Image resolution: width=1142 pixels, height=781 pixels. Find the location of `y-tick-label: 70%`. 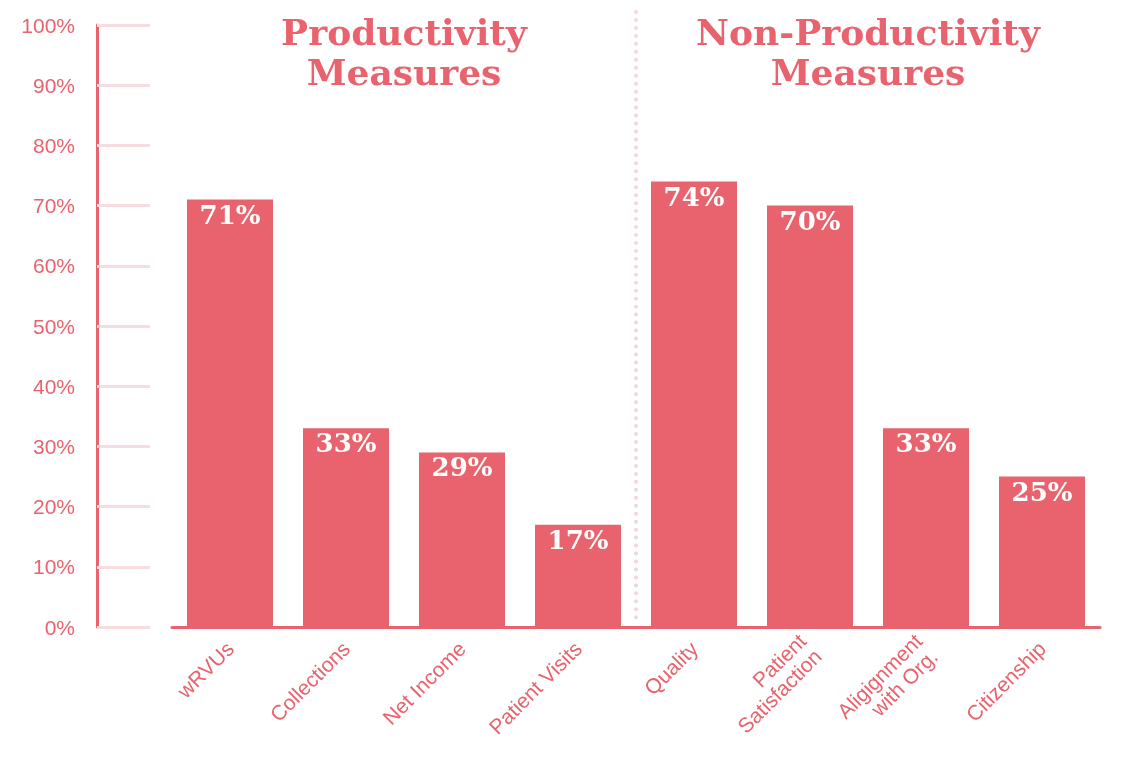

y-tick-label: 70% is located at coordinates (53, 206).